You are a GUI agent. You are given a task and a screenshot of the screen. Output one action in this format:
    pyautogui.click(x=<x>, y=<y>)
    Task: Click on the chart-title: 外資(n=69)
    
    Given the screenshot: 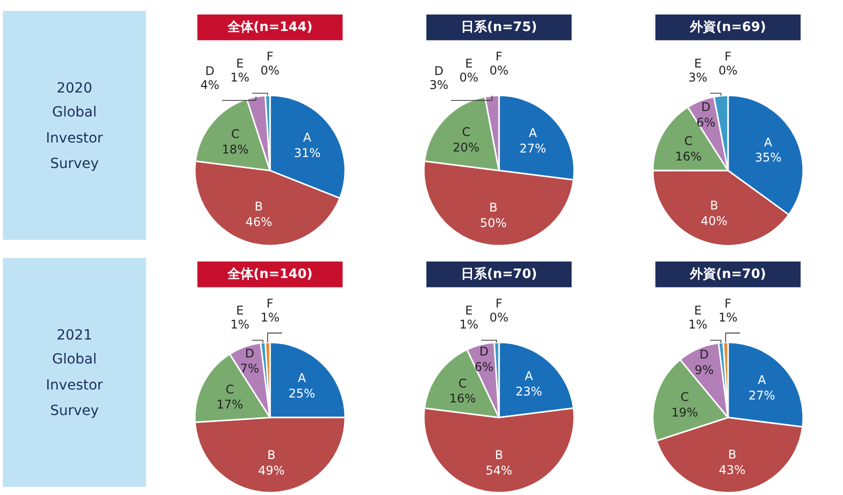 What is the action you would take?
    pyautogui.click(x=727, y=27)
    